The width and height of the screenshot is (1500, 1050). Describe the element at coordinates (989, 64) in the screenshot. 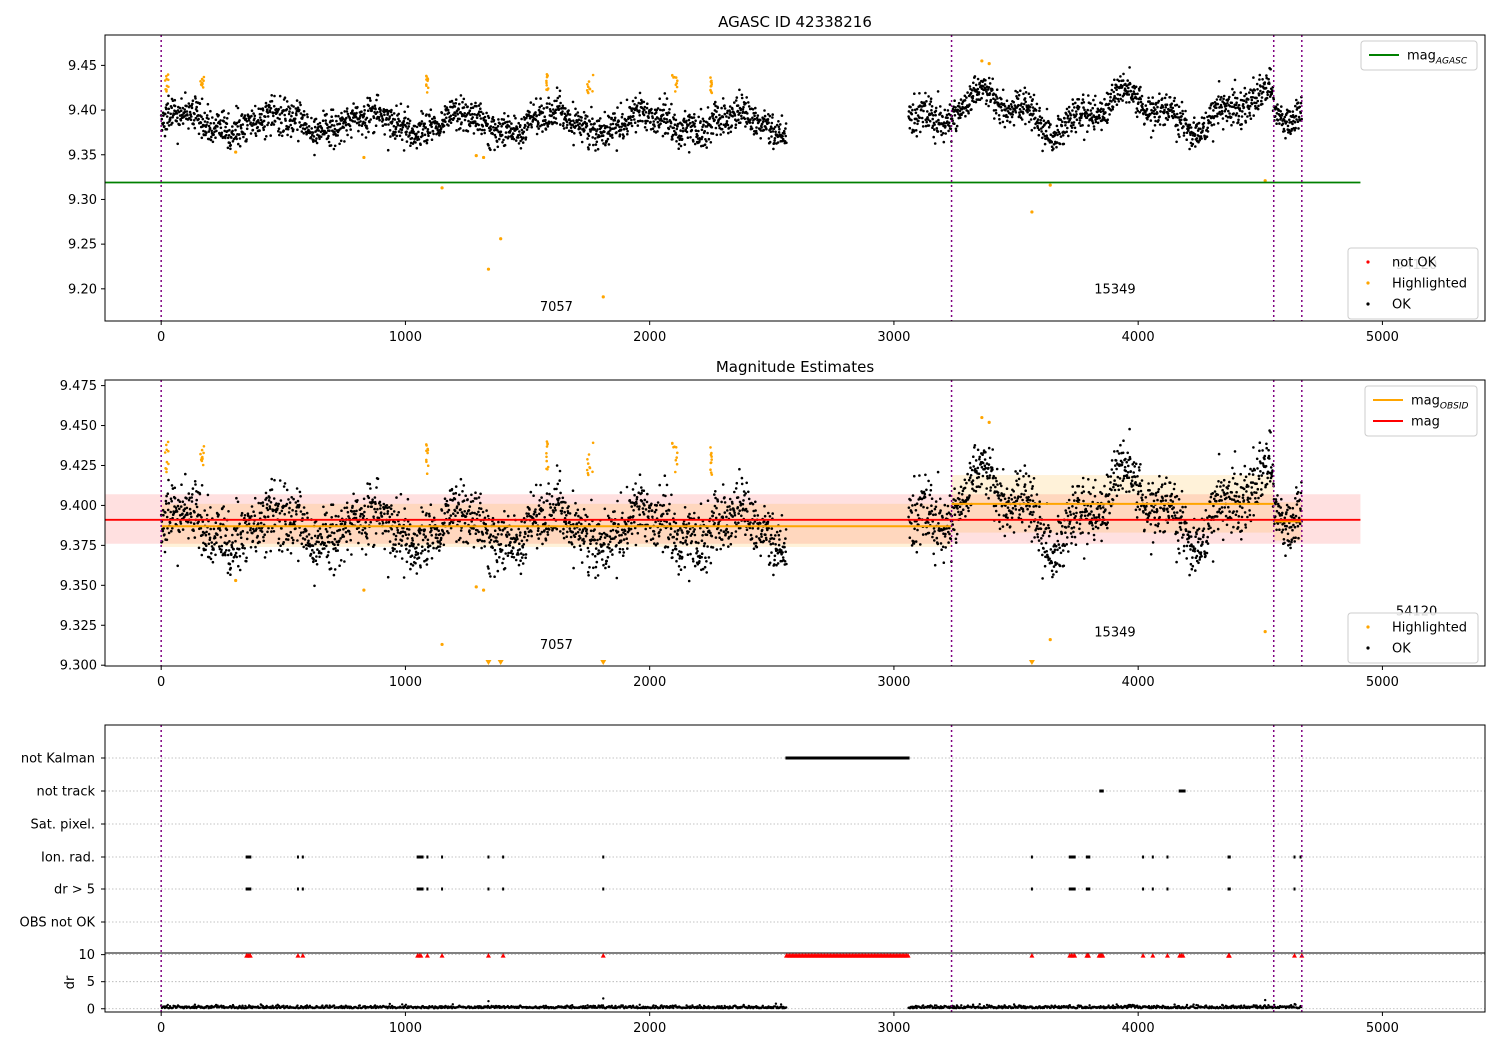

I see `highlighted-outlier-point` at that location.